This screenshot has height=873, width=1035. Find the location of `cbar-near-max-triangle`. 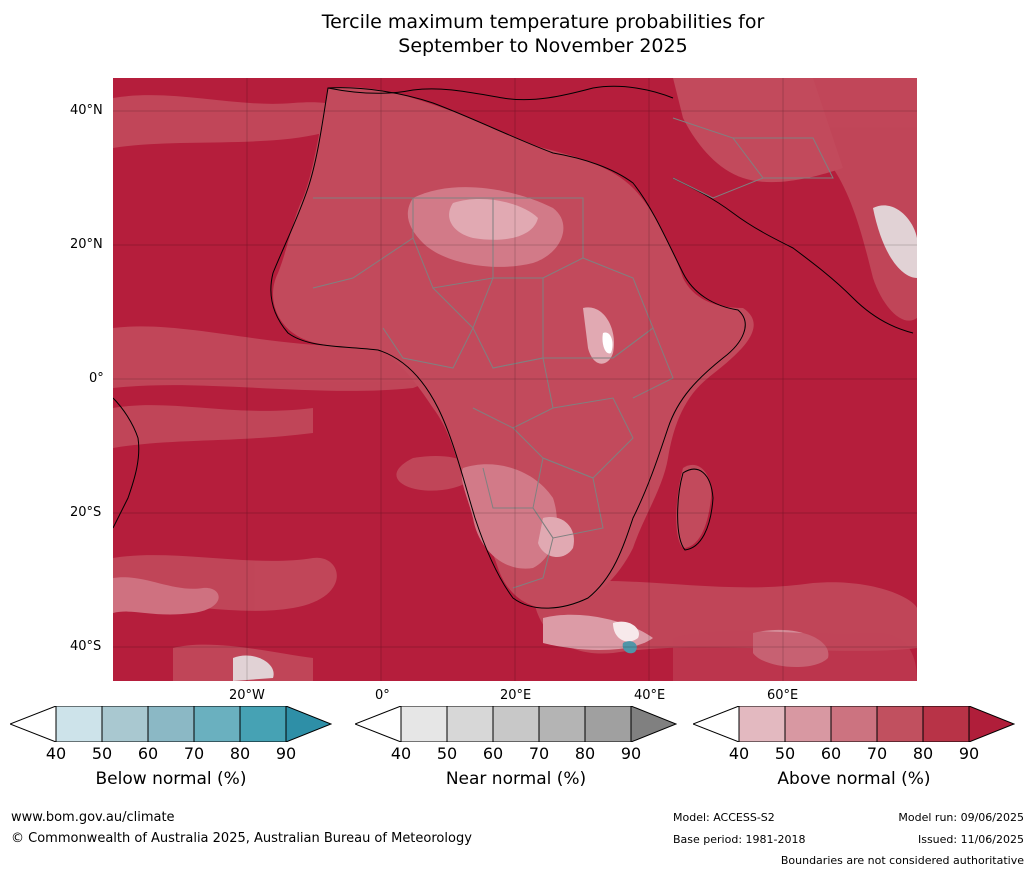

cbar-near-max-triangle is located at coordinates (653, 724).